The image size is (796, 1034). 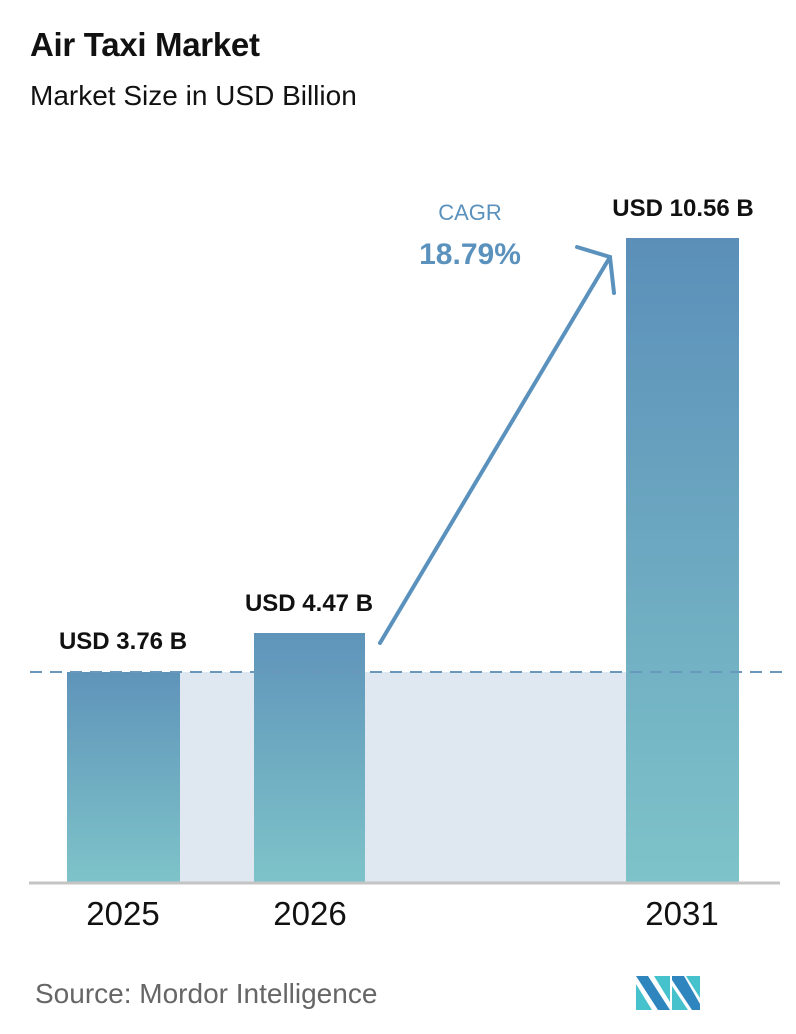 What do you see at coordinates (497, 445) in the screenshot?
I see `cagr-arrow-icon` at bounding box center [497, 445].